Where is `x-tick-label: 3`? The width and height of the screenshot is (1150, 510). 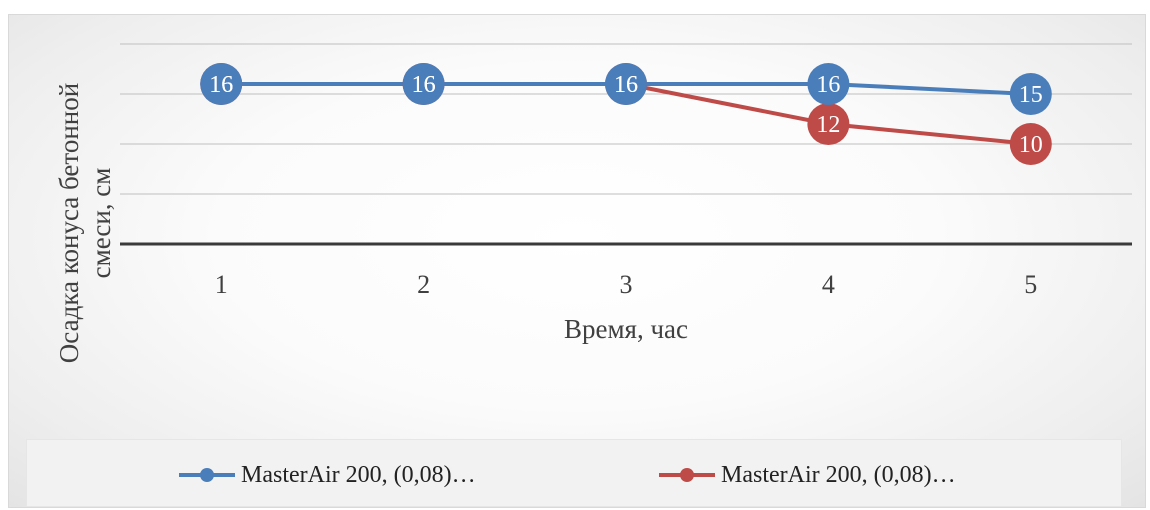 x-tick-label: 3 is located at coordinates (626, 284).